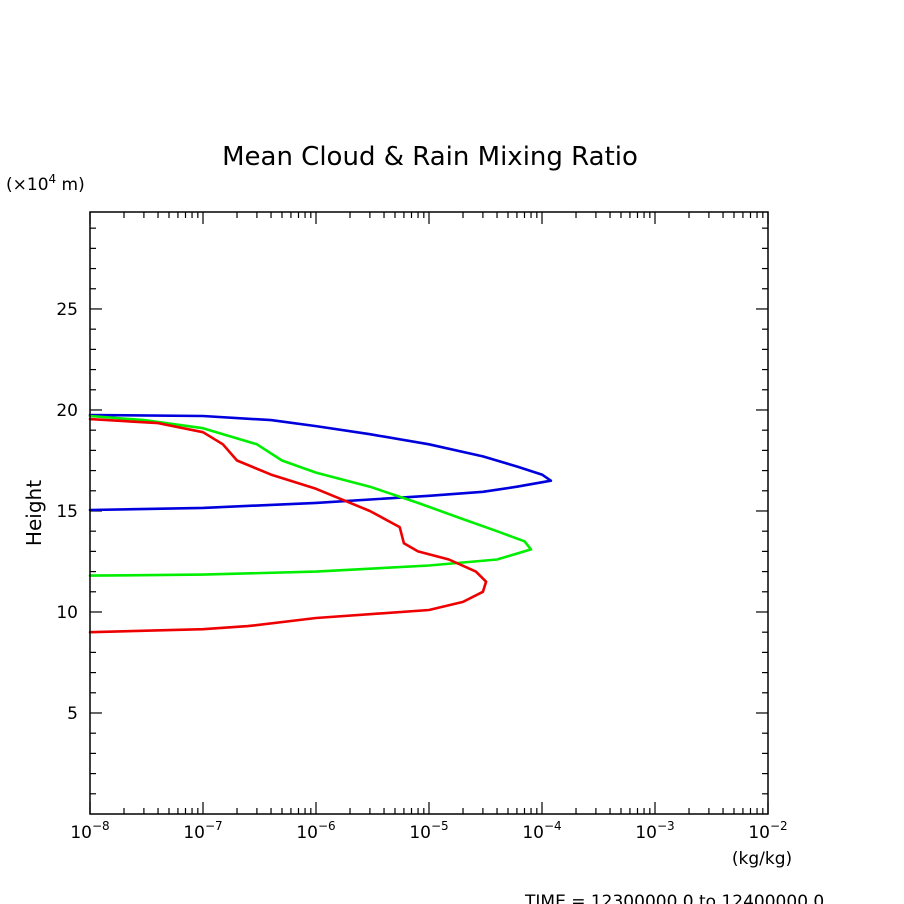 The height and width of the screenshot is (904, 904). I want to click on y-tick-label: 15, so click(67, 512).